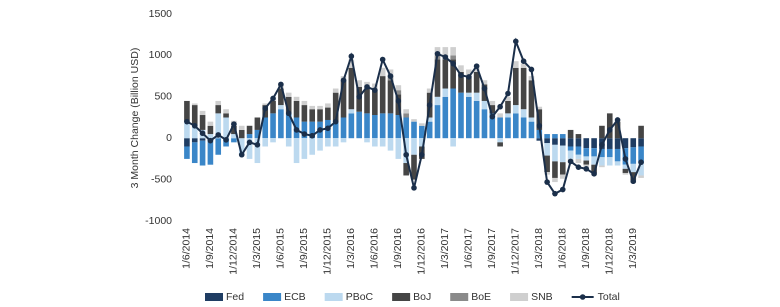 Image resolution: width=780 pixels, height=307 pixels. What do you see at coordinates (161, 179) in the screenshot?
I see `y-tick-label: -500` at bounding box center [161, 179].